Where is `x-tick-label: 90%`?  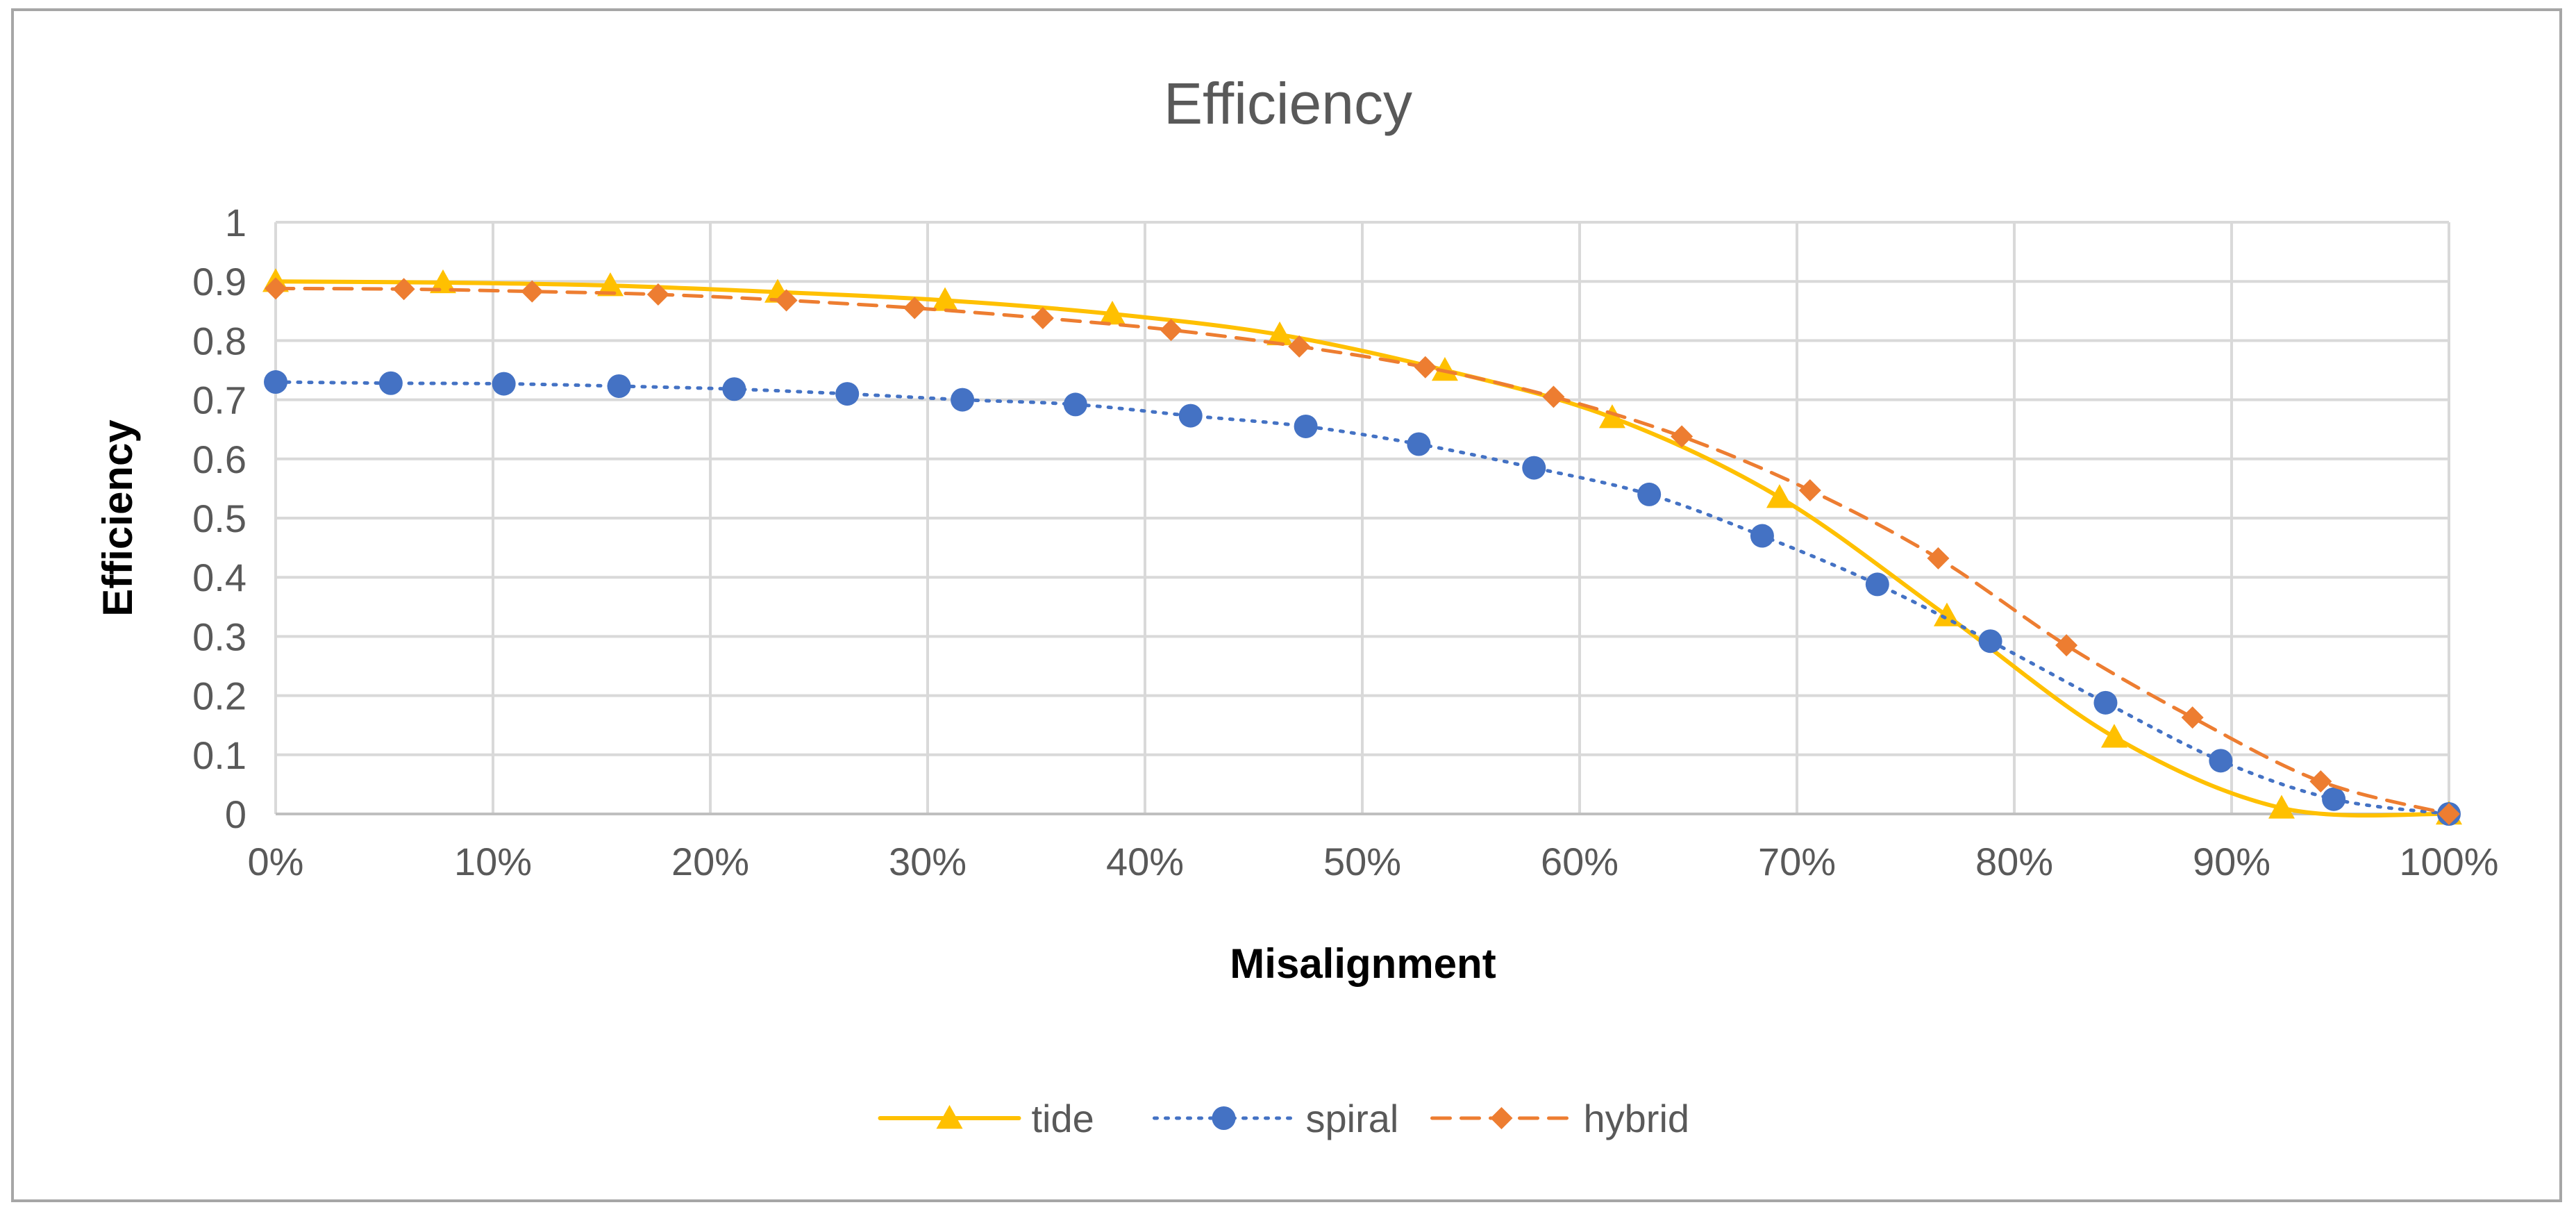
x-tick-label: 90% is located at coordinates (2231, 861).